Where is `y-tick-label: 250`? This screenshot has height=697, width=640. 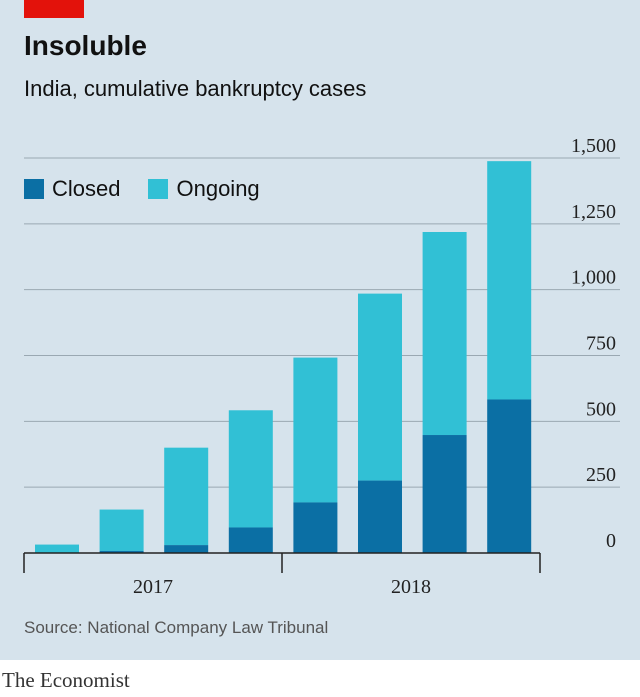
y-tick-label: 250 is located at coordinates (601, 475).